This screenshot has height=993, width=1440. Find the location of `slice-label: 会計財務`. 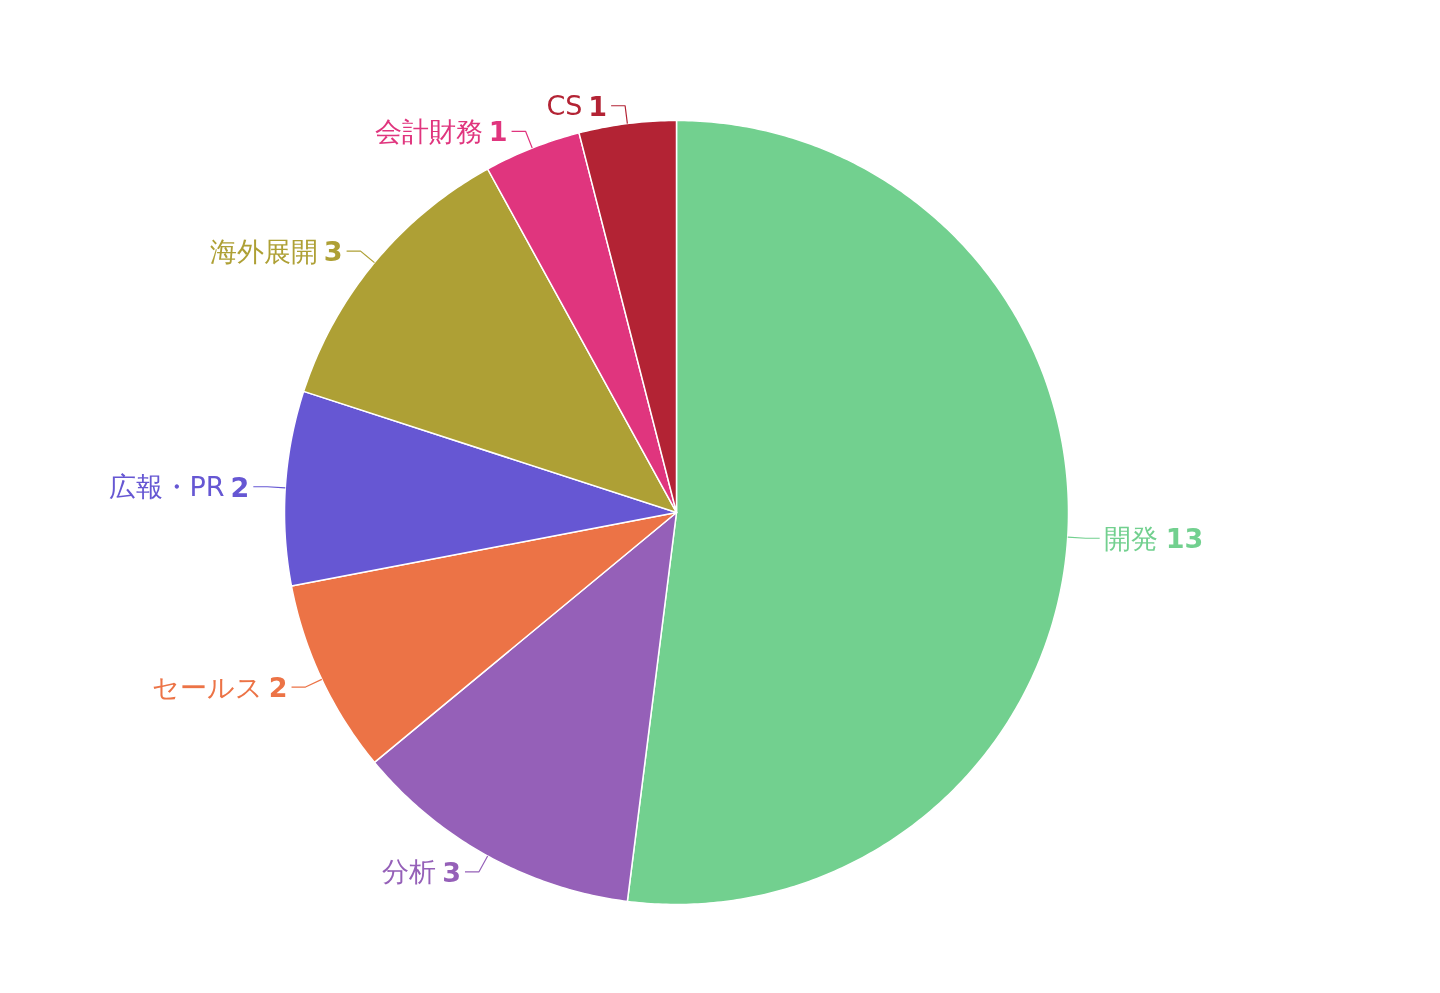

slice-label: 会計財務 is located at coordinates (428, 131).